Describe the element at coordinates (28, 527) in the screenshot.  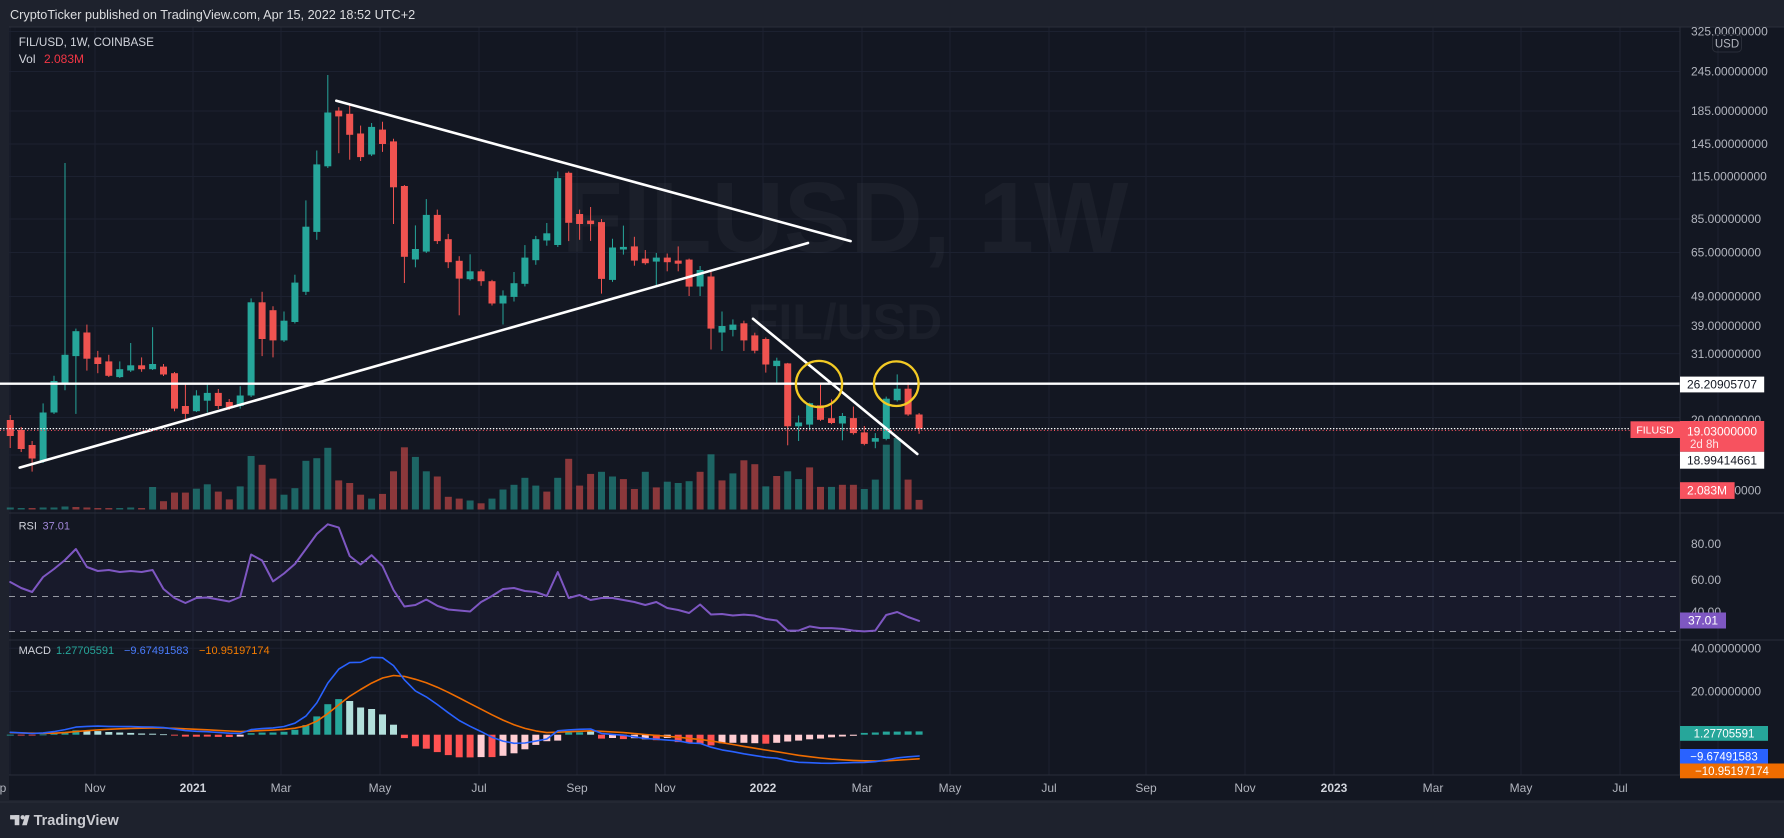
I see `svg-text: RSI` at that location.